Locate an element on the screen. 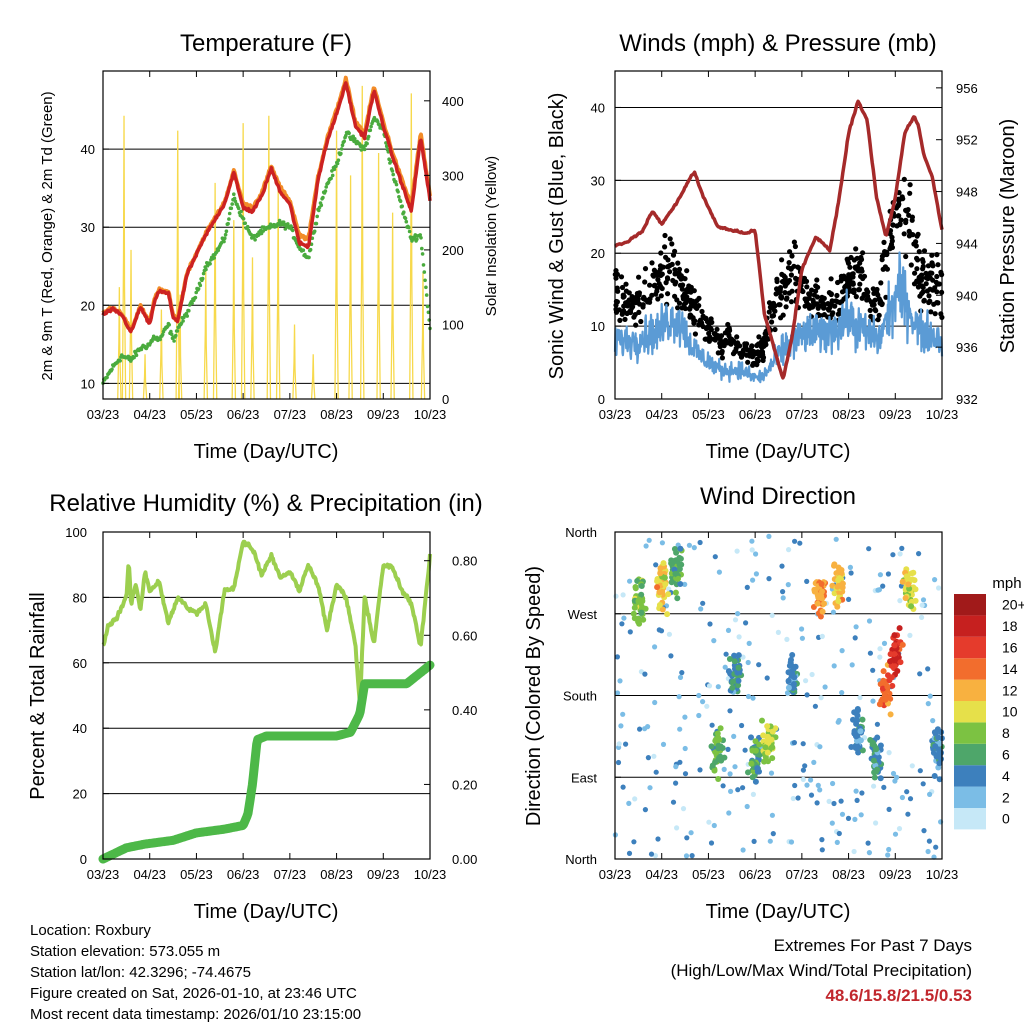  dewpoint-series is located at coordinates (266, 250).